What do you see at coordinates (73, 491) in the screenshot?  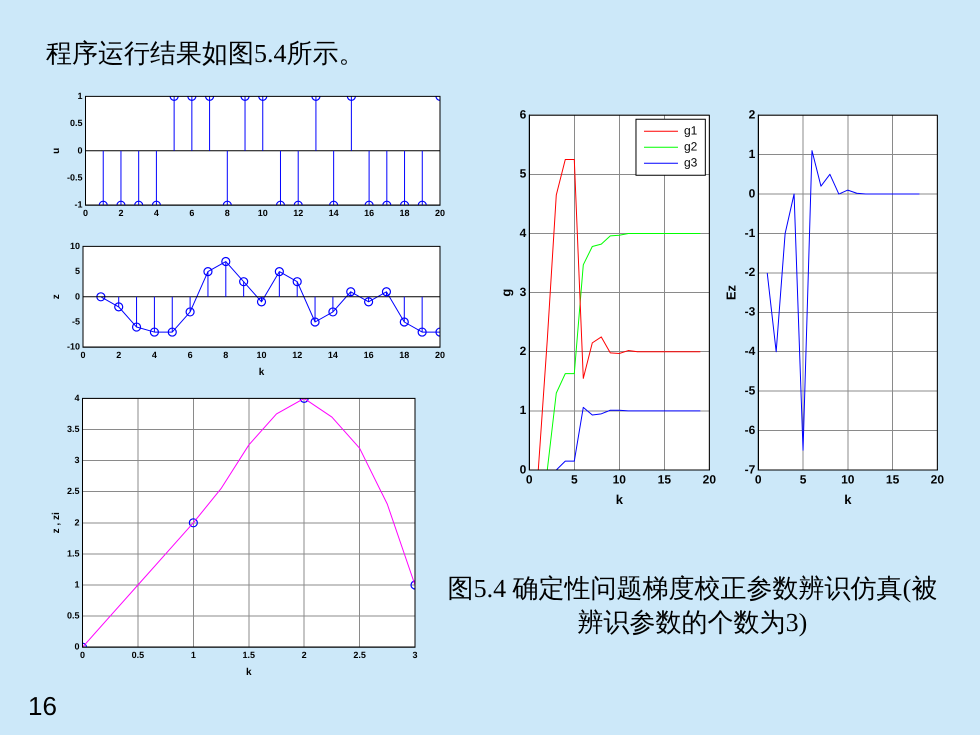 I see `y-tick-label: 2.5` at bounding box center [73, 491].